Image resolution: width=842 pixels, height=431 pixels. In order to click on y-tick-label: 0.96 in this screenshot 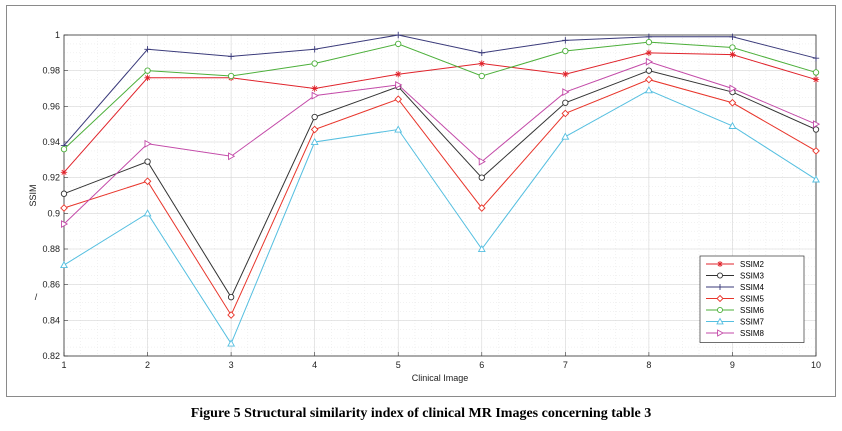, I will do `click(51, 106)`.